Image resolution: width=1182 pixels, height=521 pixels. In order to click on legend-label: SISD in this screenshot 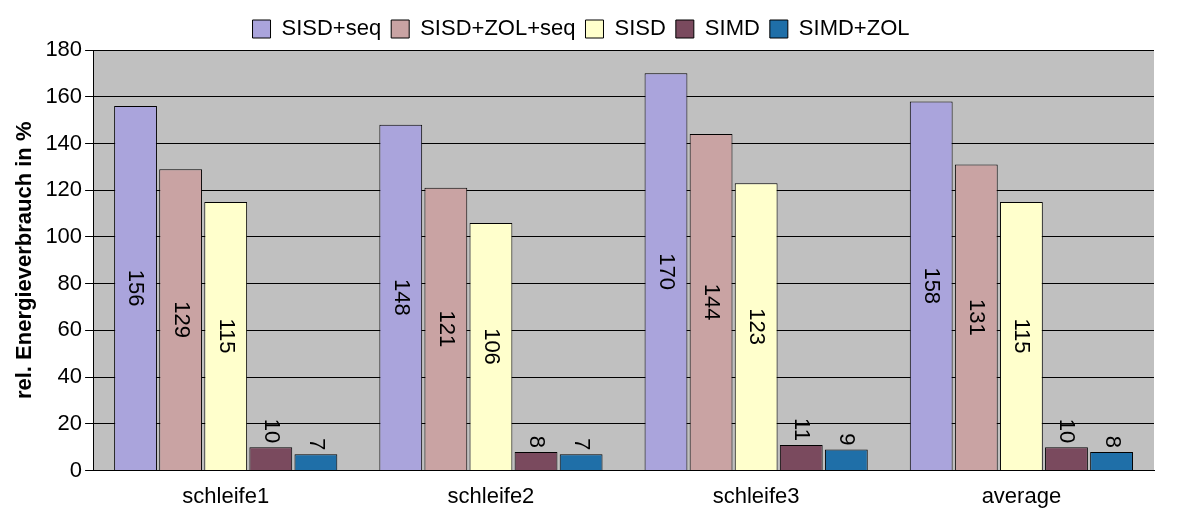, I will do `click(640, 28)`.